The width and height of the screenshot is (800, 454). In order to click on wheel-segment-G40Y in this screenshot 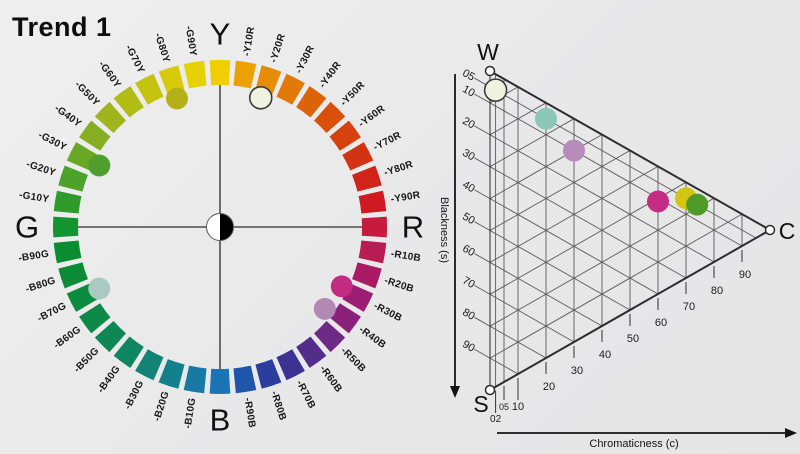, I will do `click(95, 135)`.